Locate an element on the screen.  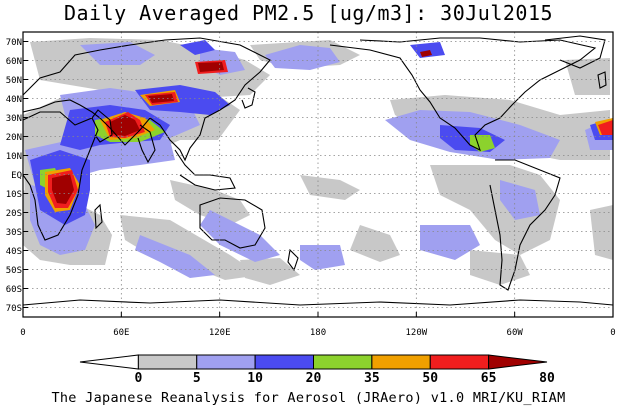
coastline-seasia is located at coordinates (205, 170).